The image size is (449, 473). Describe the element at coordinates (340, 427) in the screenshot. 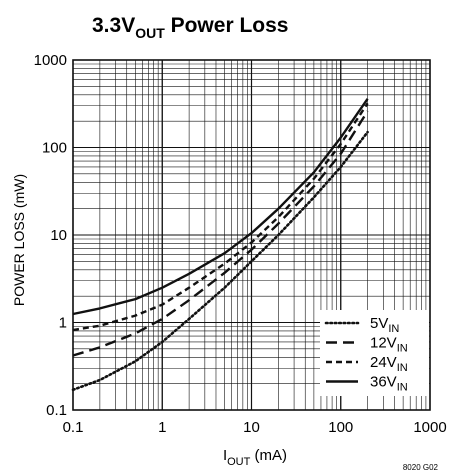

I see `x-tick-label: 100` at that location.